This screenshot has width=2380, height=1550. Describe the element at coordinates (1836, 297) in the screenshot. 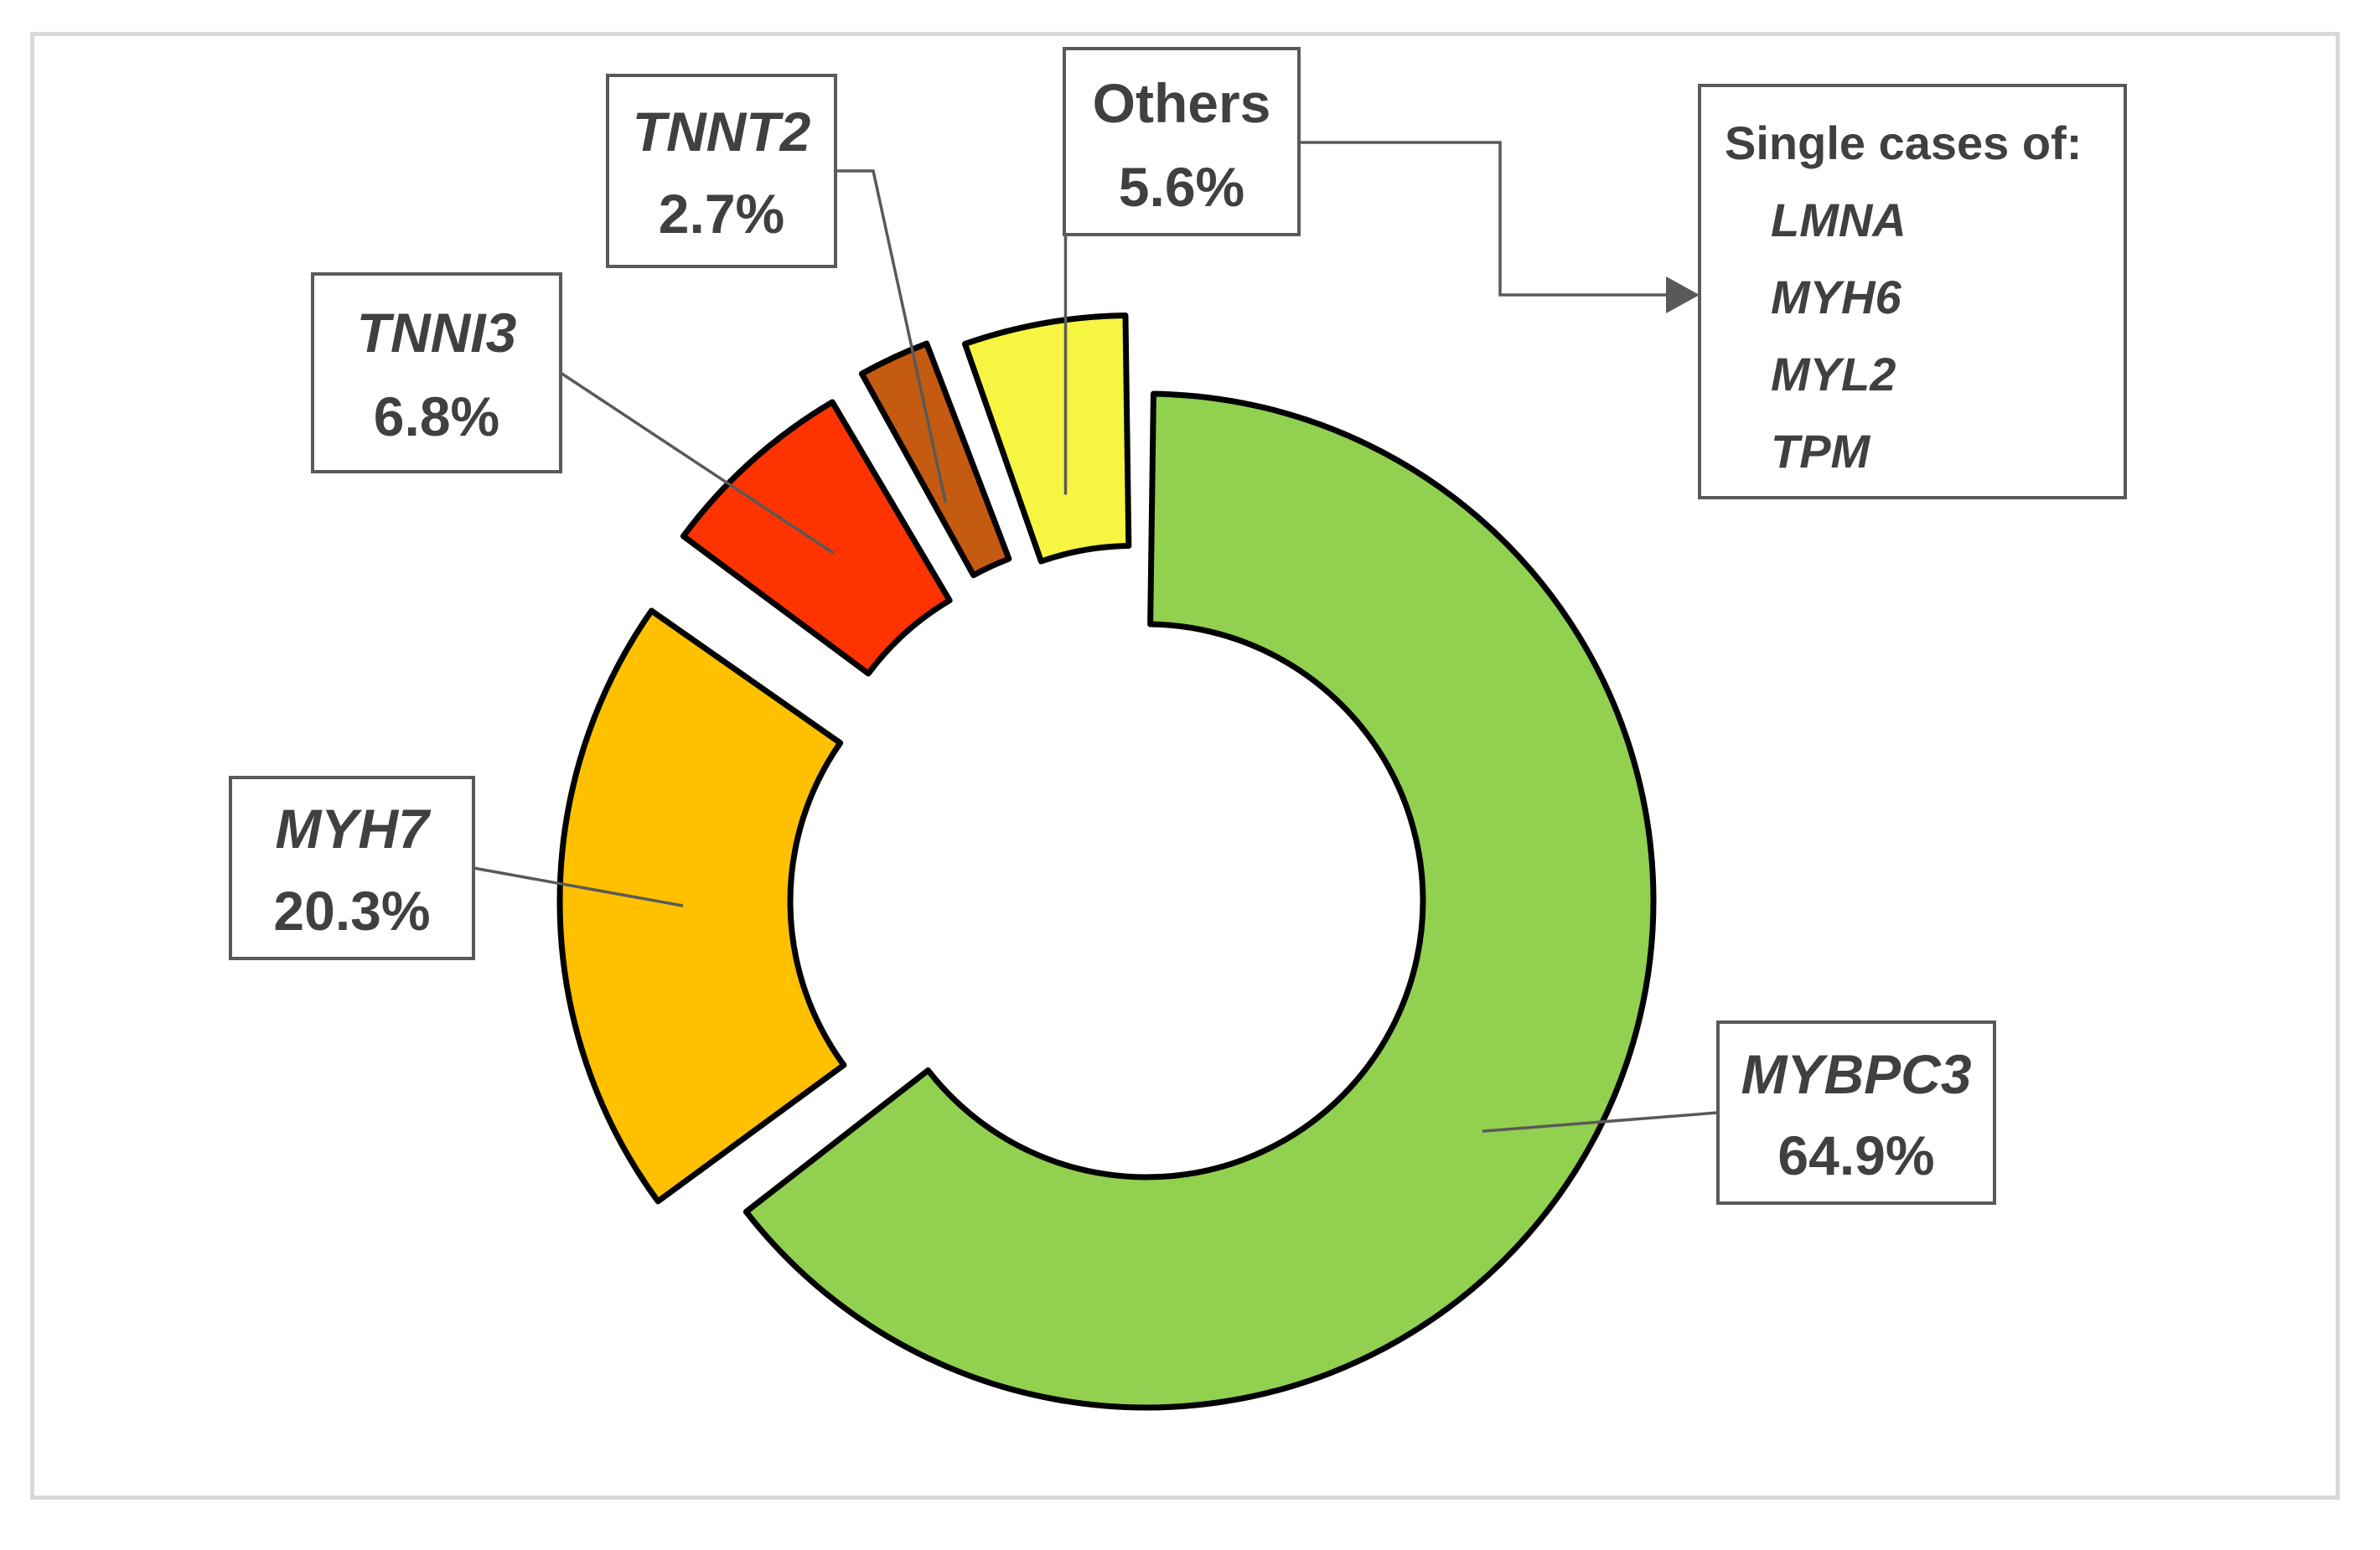

I see `others-note-item-myh6: MYH6` at that location.